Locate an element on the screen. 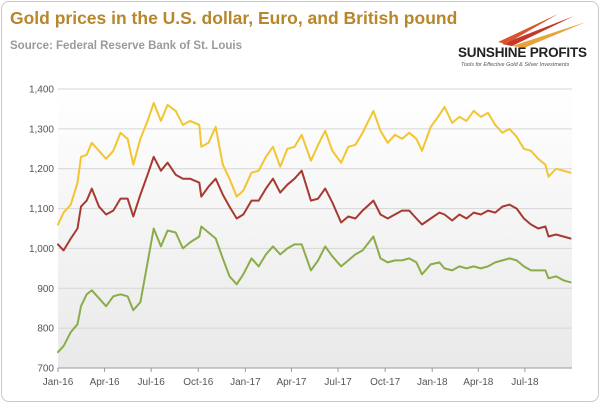  x-tick-label: Jul-17 is located at coordinates (338, 382).